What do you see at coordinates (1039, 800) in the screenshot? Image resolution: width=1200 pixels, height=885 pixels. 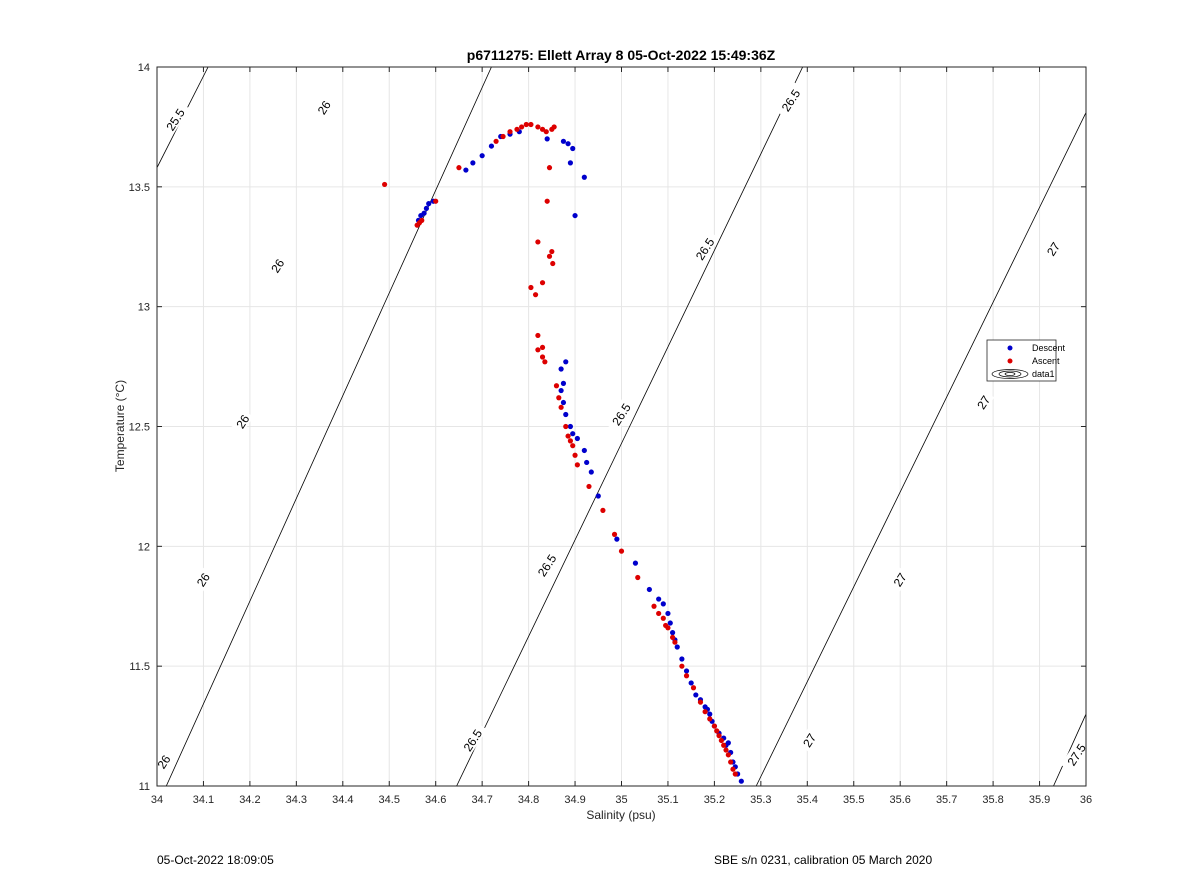 I see `x-tick-label: 35.9` at bounding box center [1039, 800].